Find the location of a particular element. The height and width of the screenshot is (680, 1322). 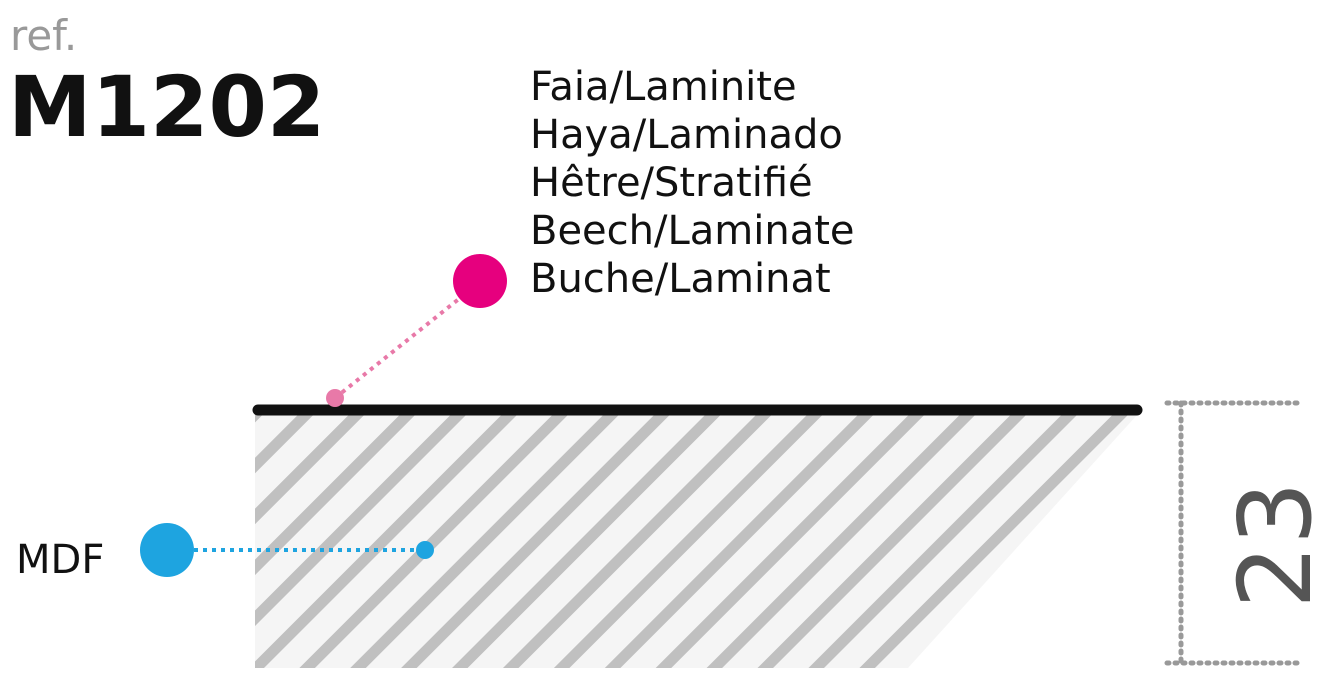

dimension-bracket is located at coordinates (1233, 533).